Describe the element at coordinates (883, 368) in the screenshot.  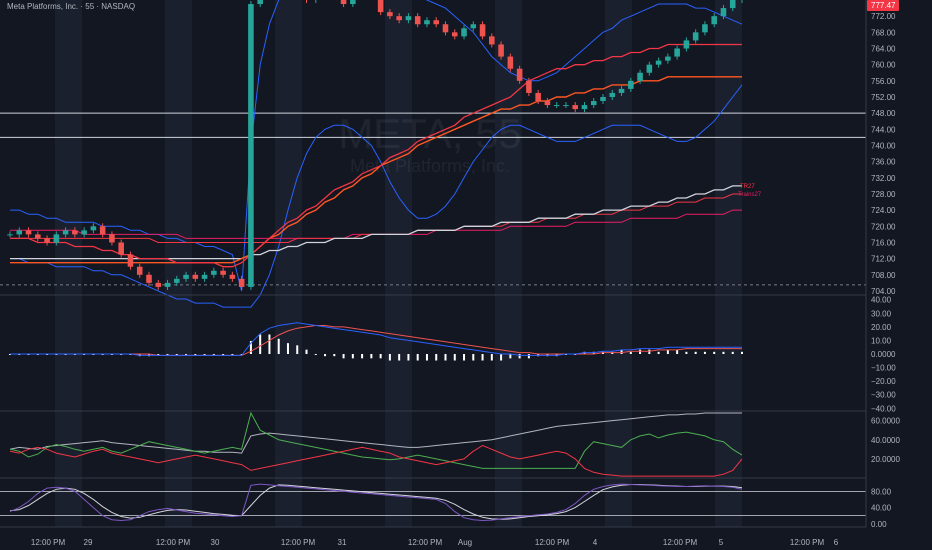
I see `indicator-axis-tick: −10.00` at that location.